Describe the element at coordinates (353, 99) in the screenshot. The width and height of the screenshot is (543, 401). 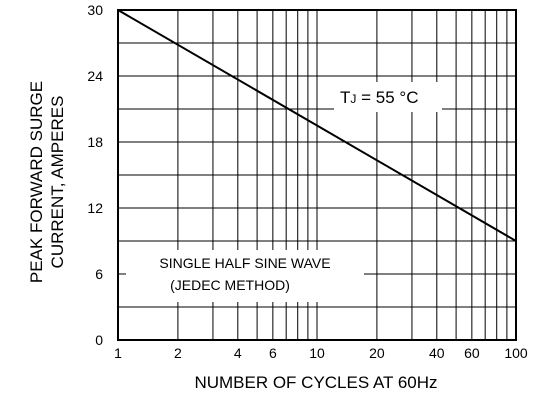
I see `tj-subscript: J` at that location.